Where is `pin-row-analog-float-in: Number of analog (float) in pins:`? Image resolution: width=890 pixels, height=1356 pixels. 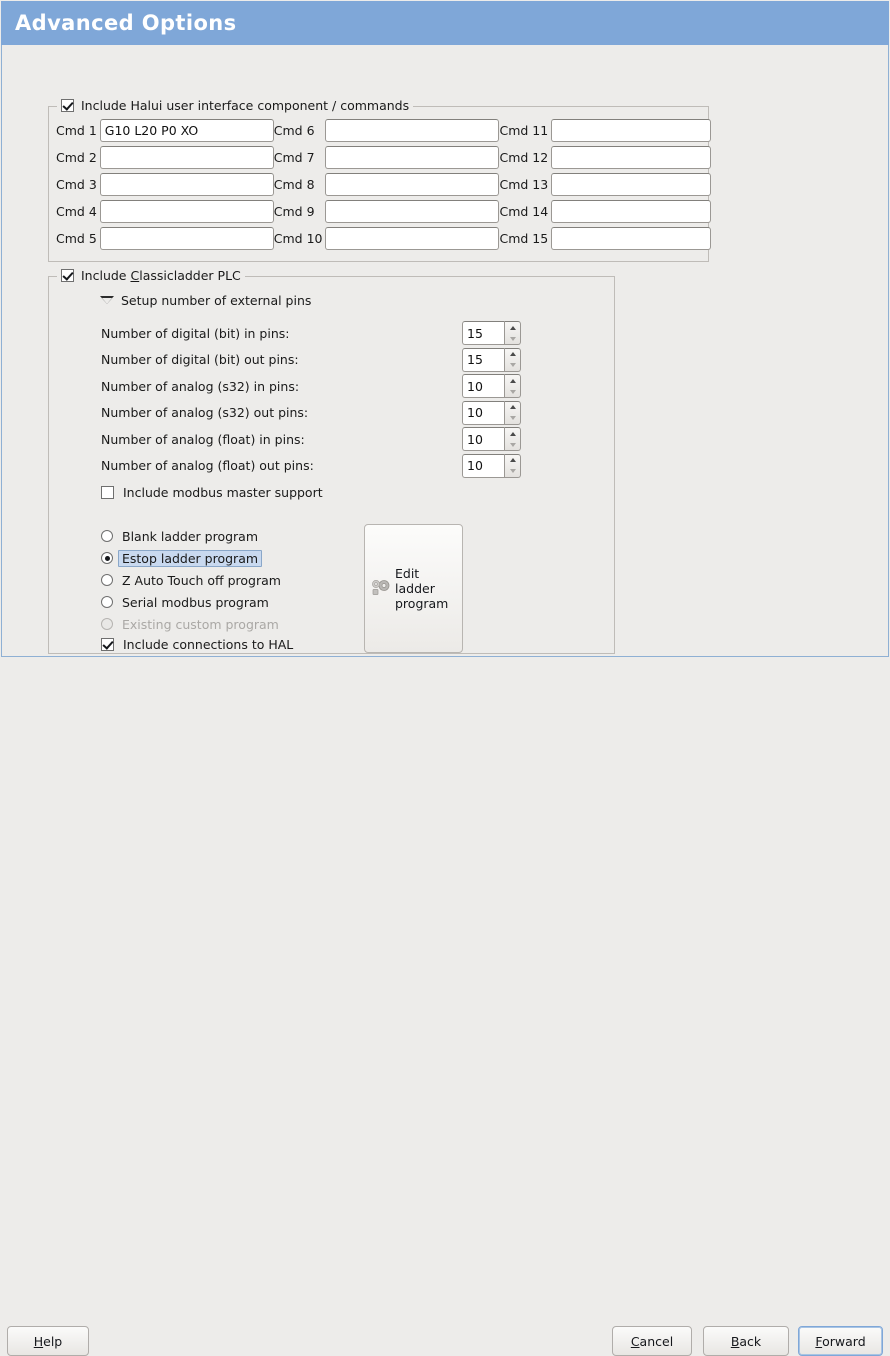 pin-row-analog-float-in: Number of analog (float) in pins: is located at coordinates (311, 439).